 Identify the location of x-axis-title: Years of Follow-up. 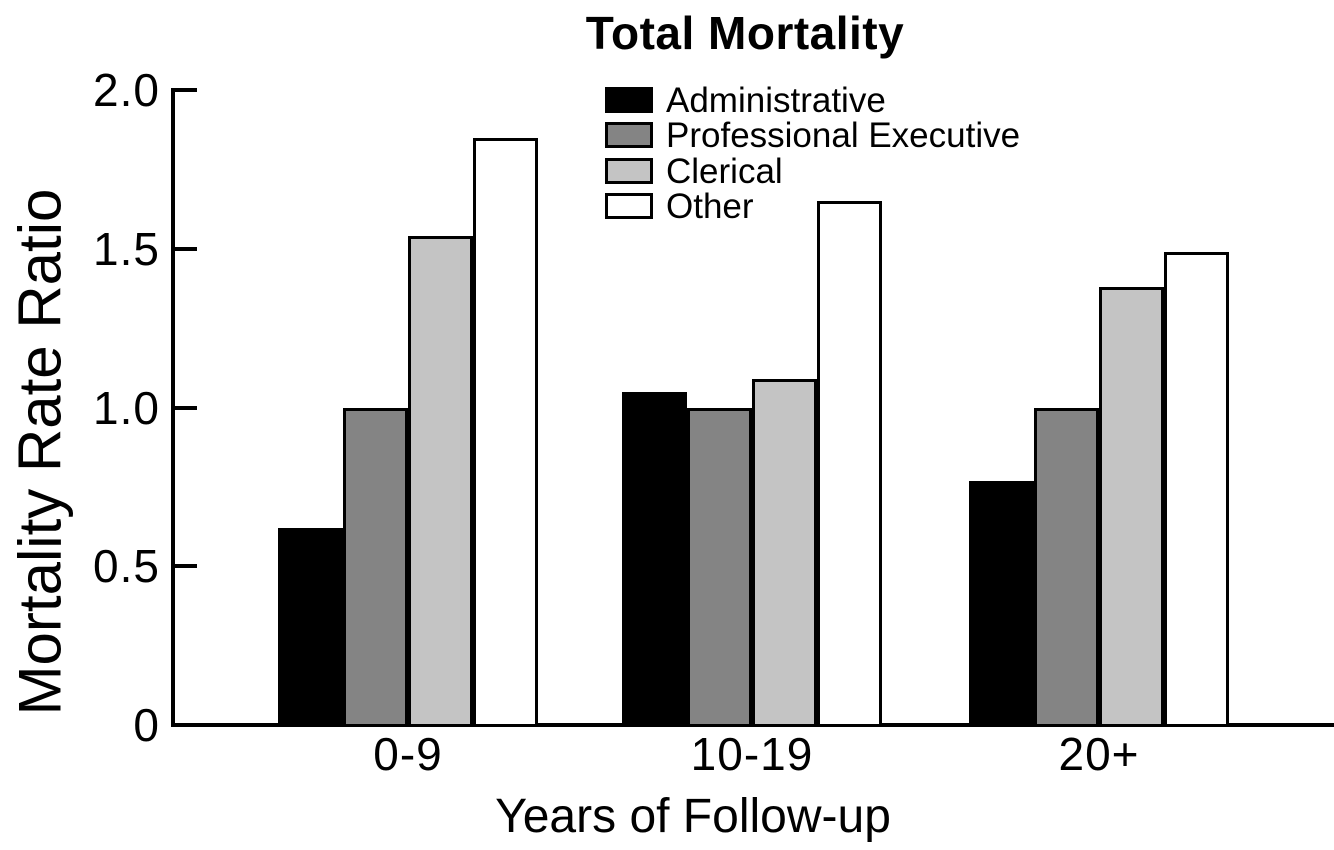
(693, 816).